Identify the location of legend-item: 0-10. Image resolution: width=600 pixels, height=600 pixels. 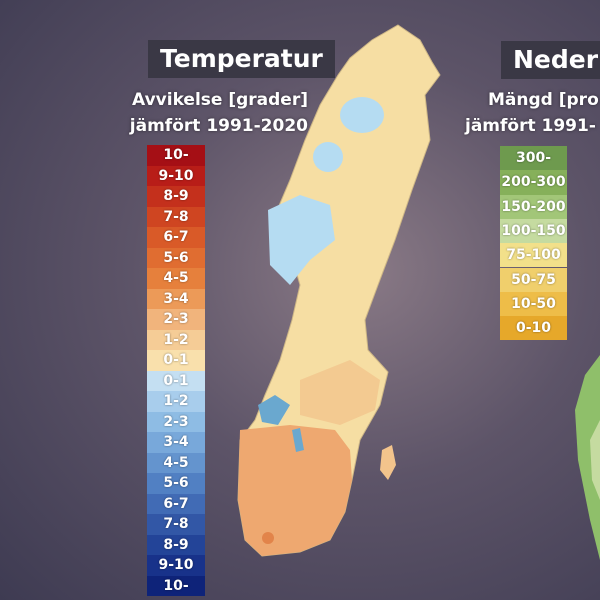
(533, 328).